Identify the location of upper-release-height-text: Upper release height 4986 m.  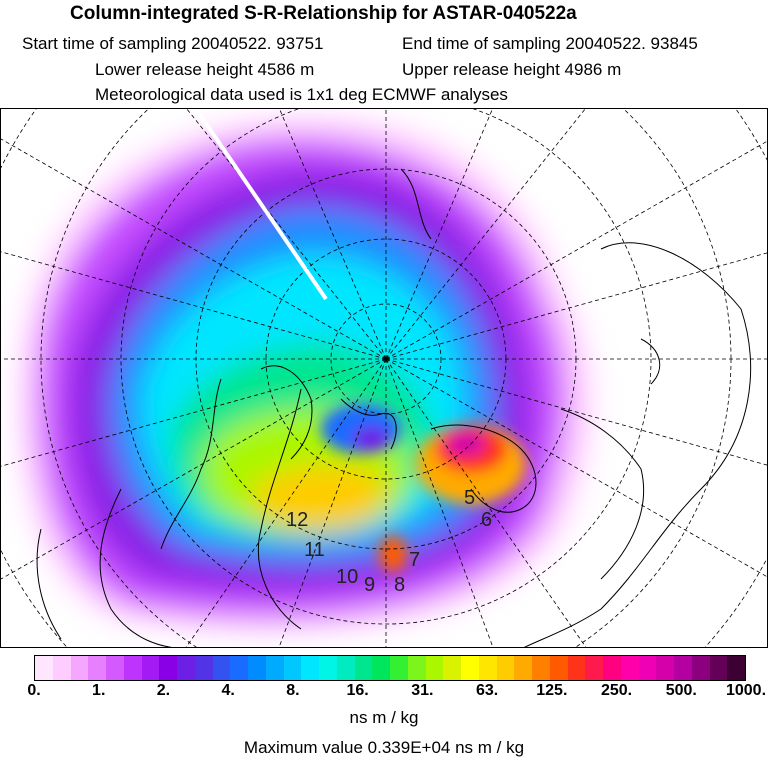
(512, 69).